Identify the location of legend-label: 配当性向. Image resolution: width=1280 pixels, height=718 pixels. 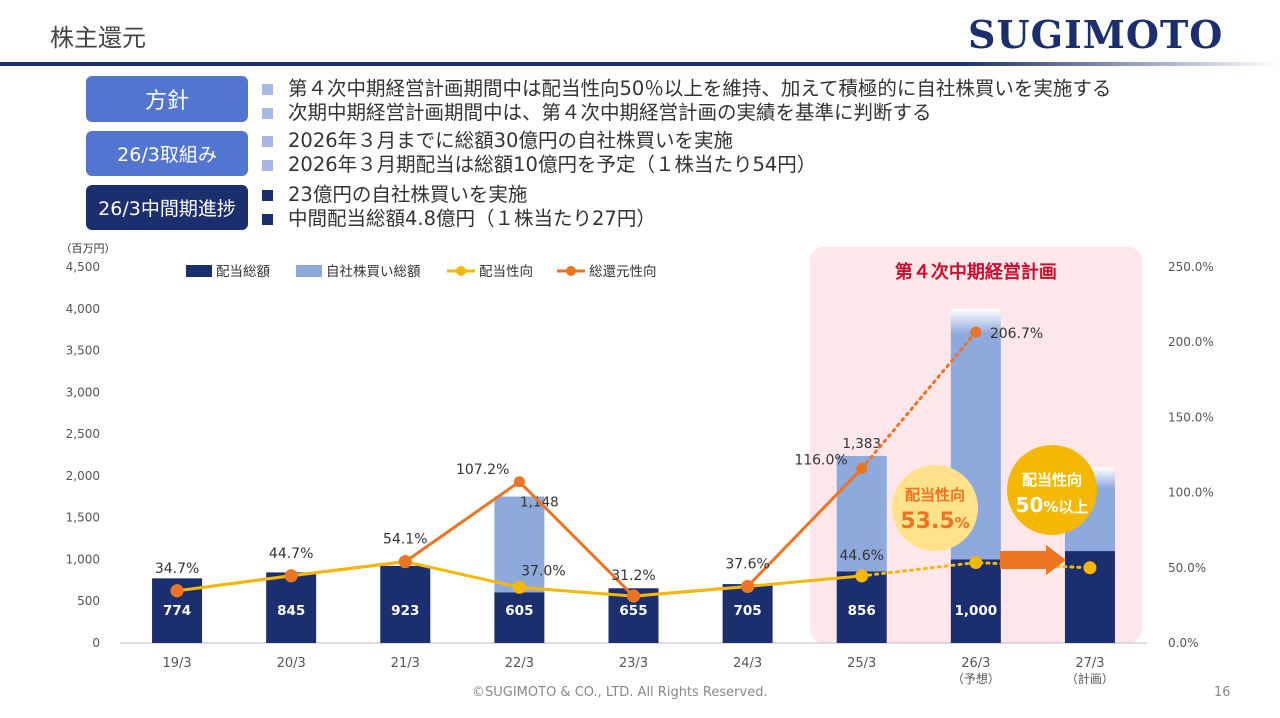
(506, 272).